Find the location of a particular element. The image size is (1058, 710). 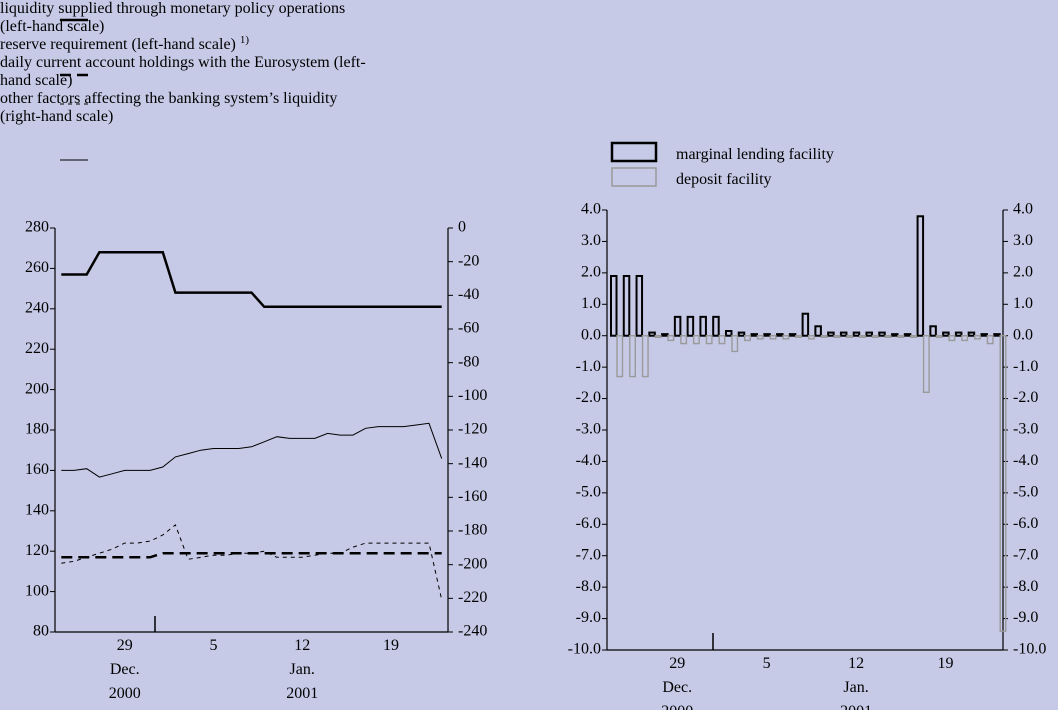

y2-tick-label: -140 is located at coordinates (472, 462).